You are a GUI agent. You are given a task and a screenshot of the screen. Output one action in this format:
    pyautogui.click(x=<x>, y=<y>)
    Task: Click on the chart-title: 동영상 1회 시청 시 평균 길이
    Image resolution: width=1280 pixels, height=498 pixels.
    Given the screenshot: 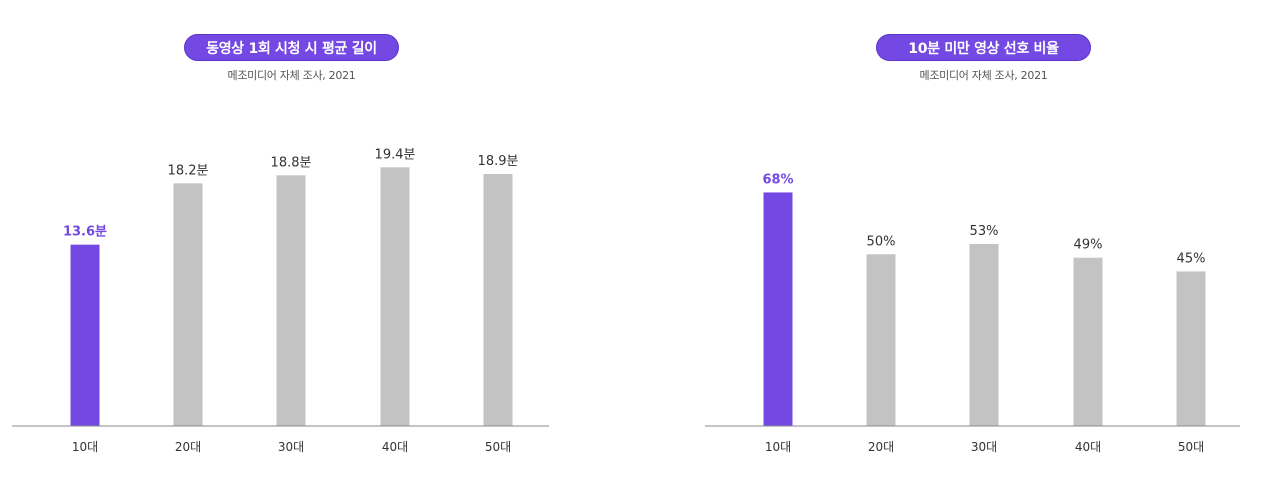 What is the action you would take?
    pyautogui.click(x=291, y=48)
    